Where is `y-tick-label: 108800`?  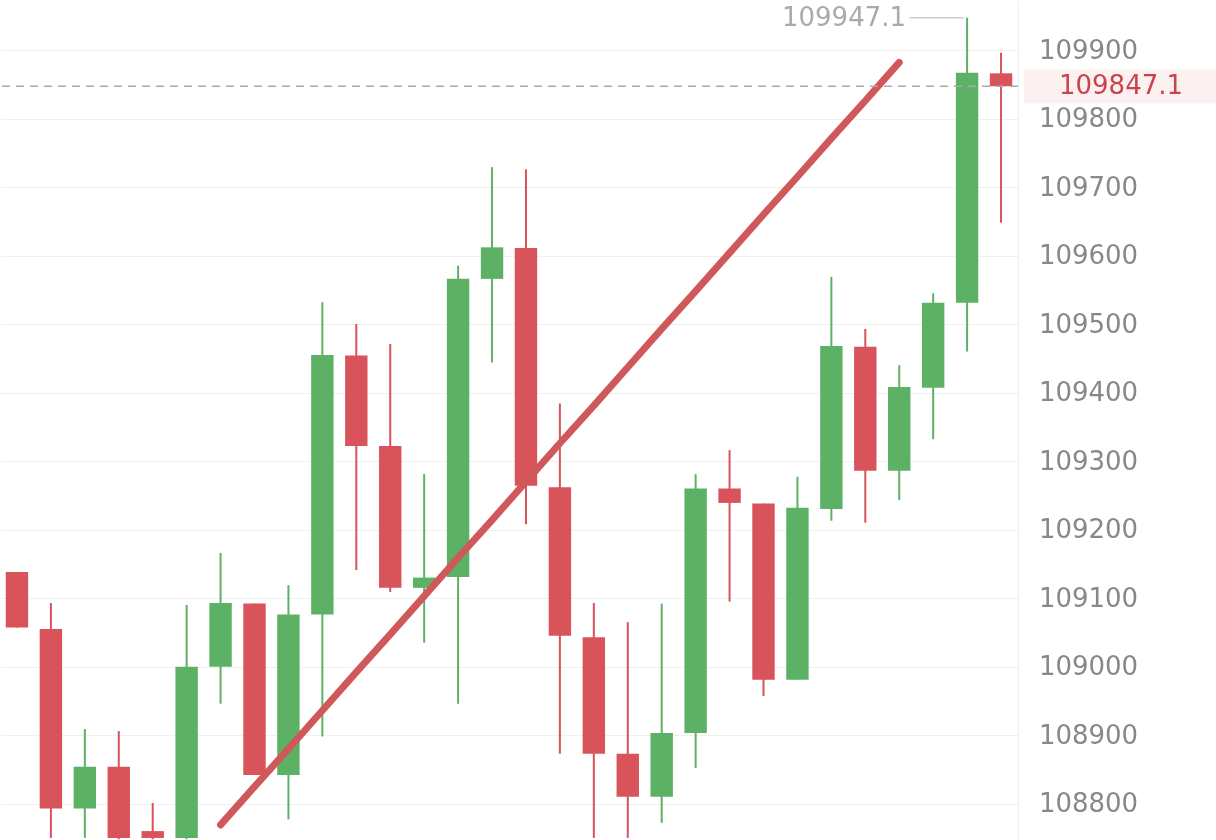 y-tick-label: 108800 is located at coordinates (1088, 803).